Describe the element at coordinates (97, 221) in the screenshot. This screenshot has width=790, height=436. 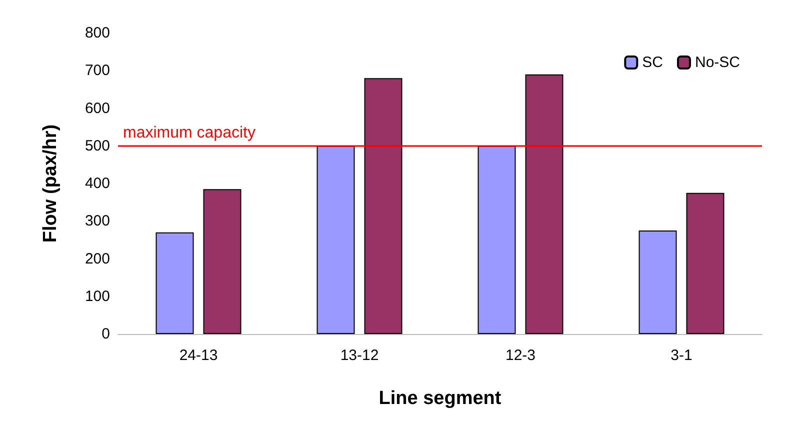
I see `y-tick-label: 300` at that location.